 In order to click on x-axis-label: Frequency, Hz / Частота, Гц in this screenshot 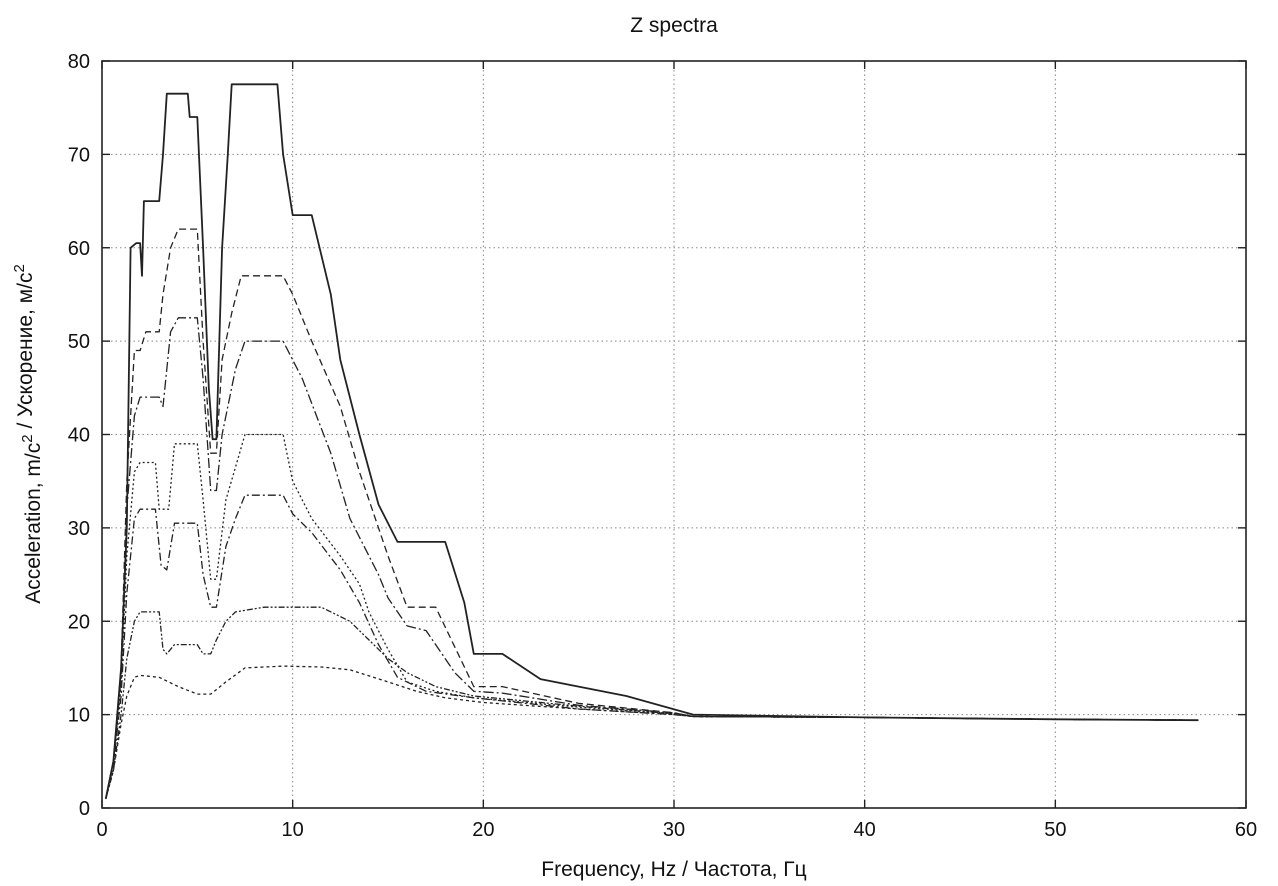, I will do `click(673, 869)`.